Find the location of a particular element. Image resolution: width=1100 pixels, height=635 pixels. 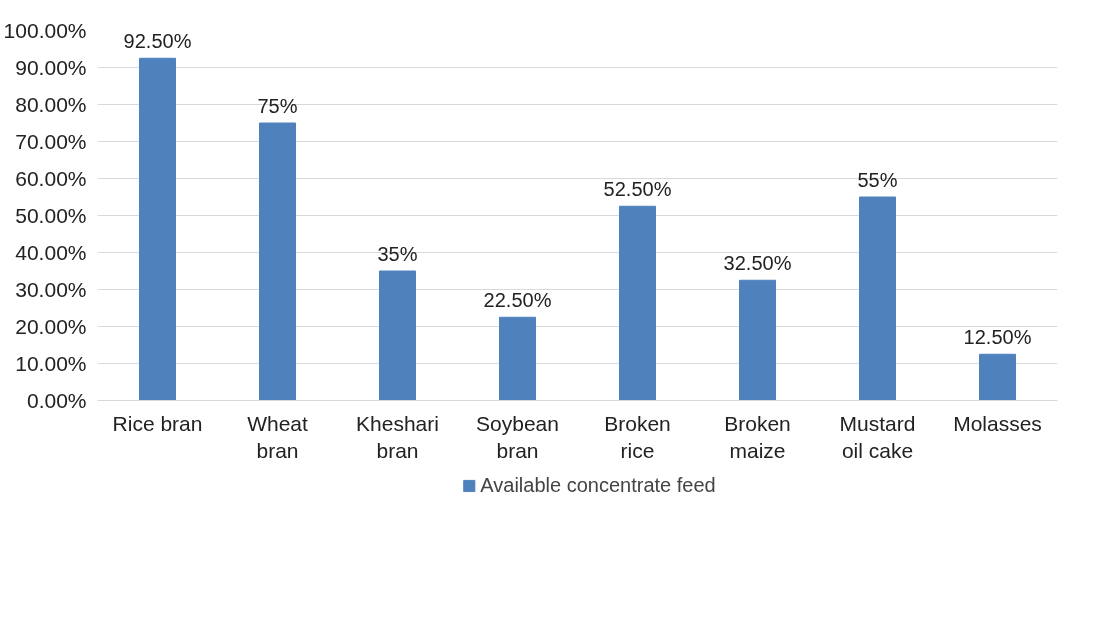

data-label: 35% is located at coordinates (397, 254).